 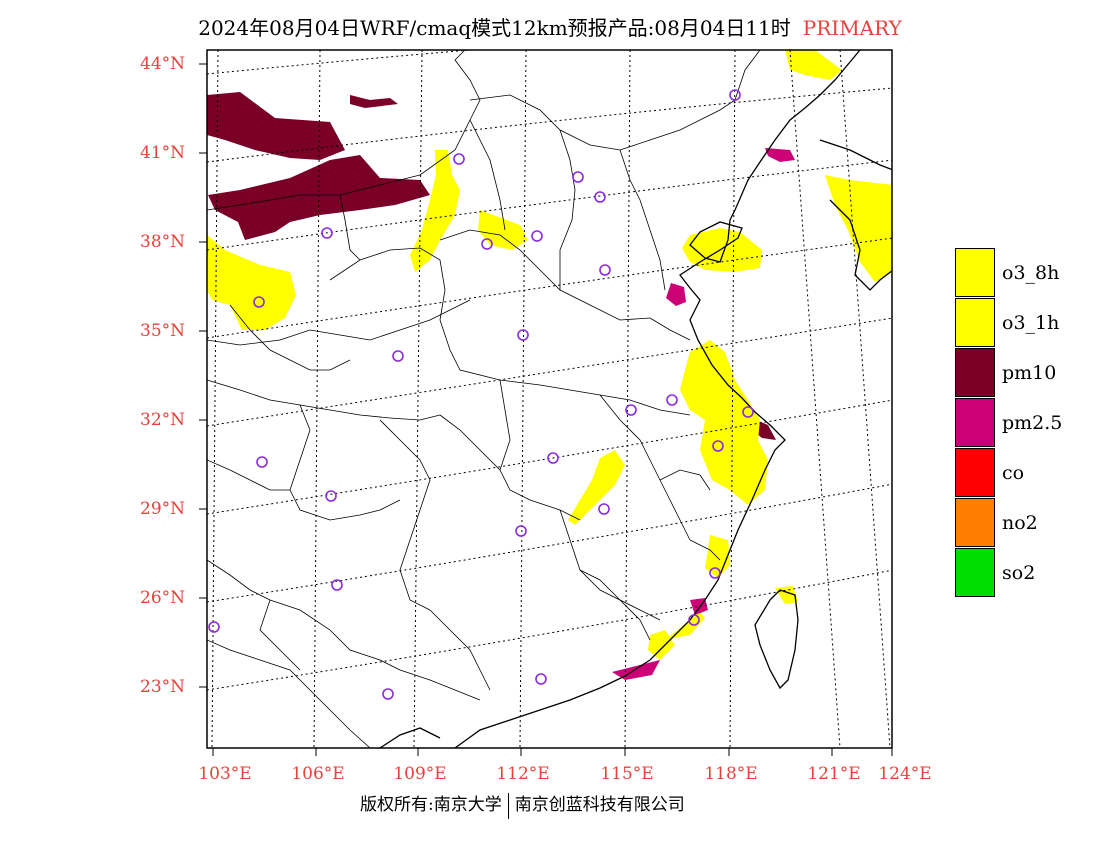 I want to click on lat-label-26: 26°N, so click(x=163, y=598).